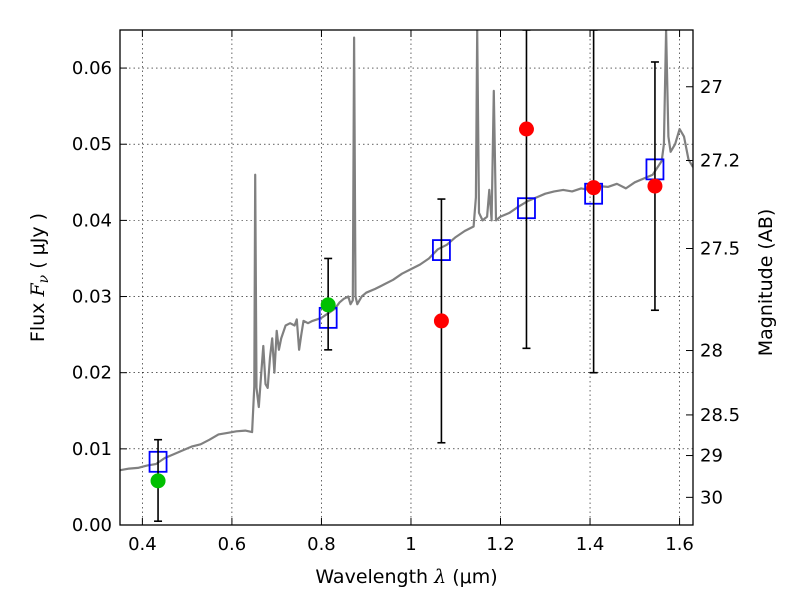 Image resolution: width=800 pixels, height=600 pixels. What do you see at coordinates (766, 283) in the screenshot?
I see `right-axis-title: Magnitude (AB)` at bounding box center [766, 283].